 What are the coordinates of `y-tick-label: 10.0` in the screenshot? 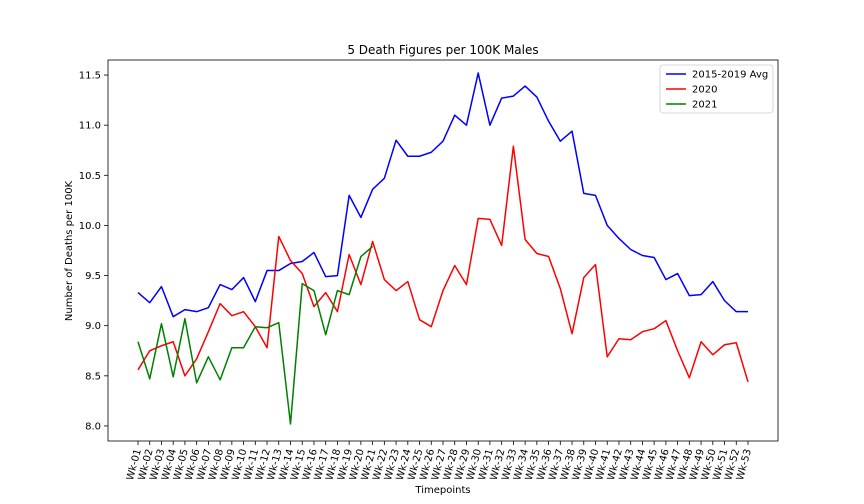 It's located at (90, 226).